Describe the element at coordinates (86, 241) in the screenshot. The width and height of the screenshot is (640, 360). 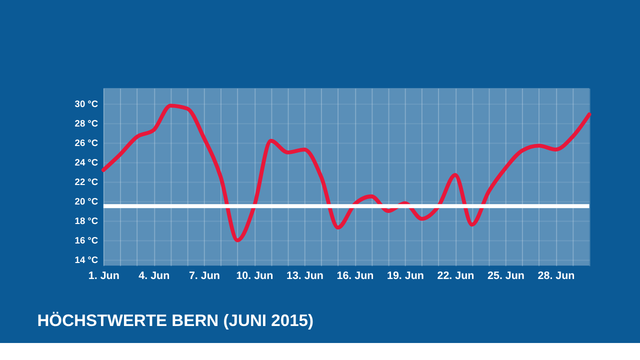
I see `y-tick-label: 16 °C` at that location.